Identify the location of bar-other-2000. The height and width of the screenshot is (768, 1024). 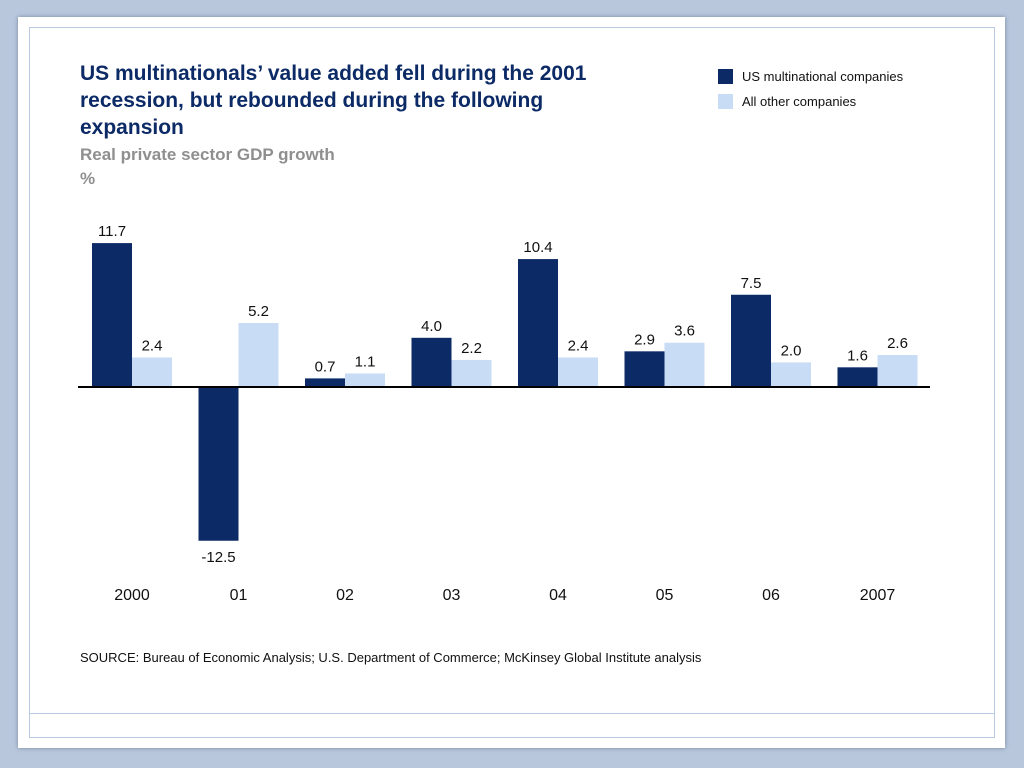
(152, 372).